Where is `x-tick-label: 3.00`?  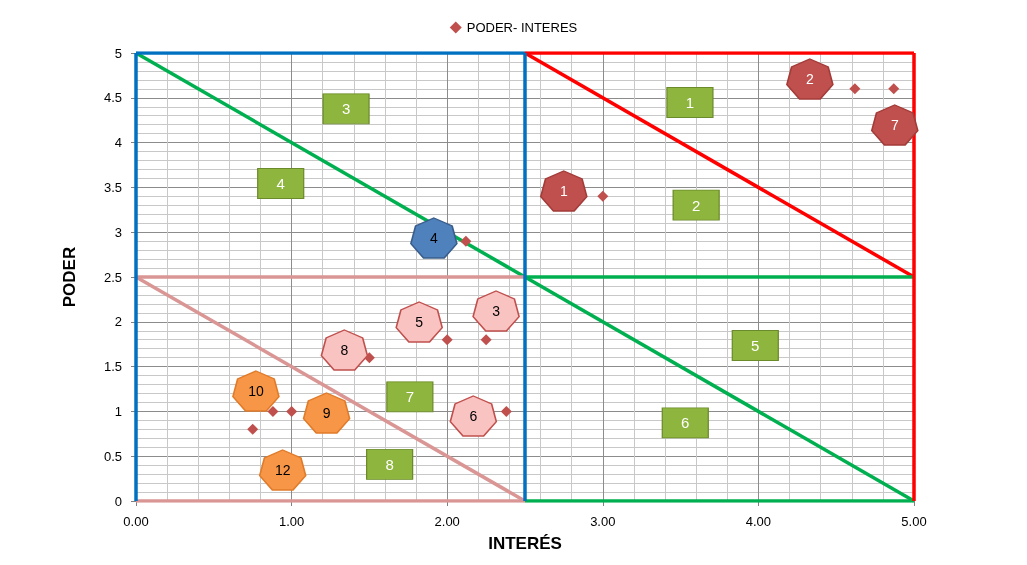
x-tick-label: 3.00 is located at coordinates (603, 521).